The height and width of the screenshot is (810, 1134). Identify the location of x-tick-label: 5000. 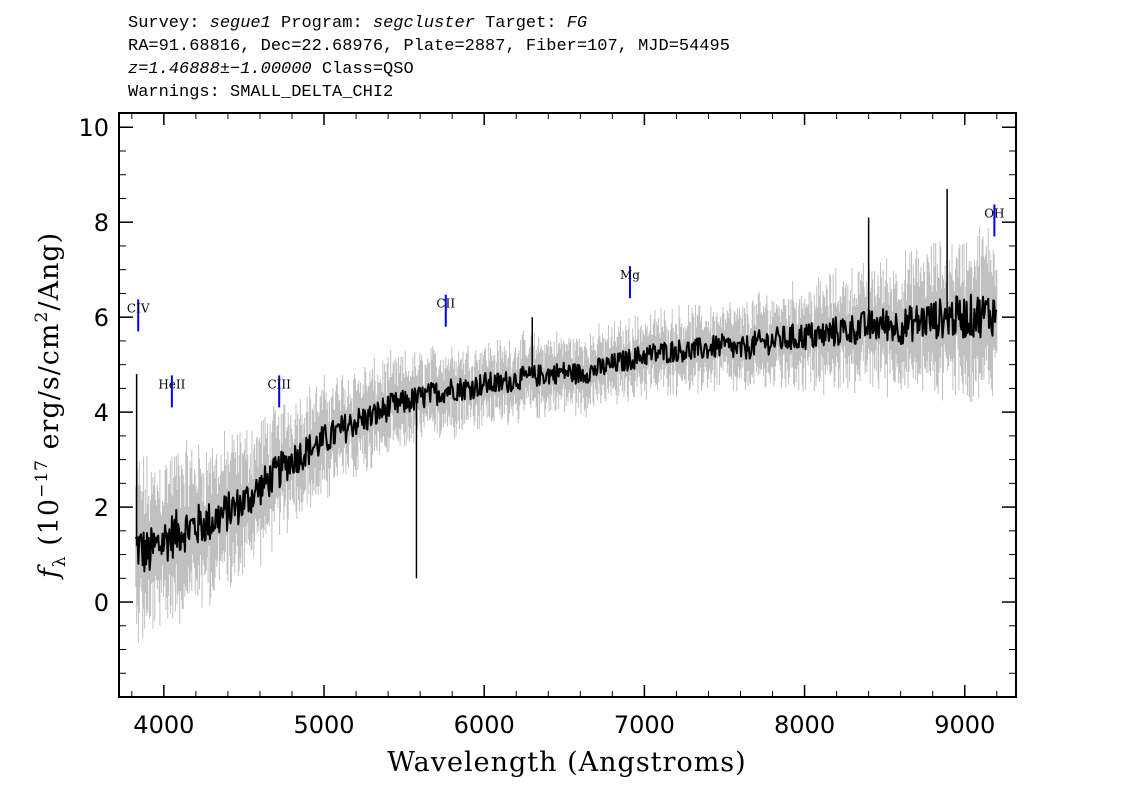
(323, 725).